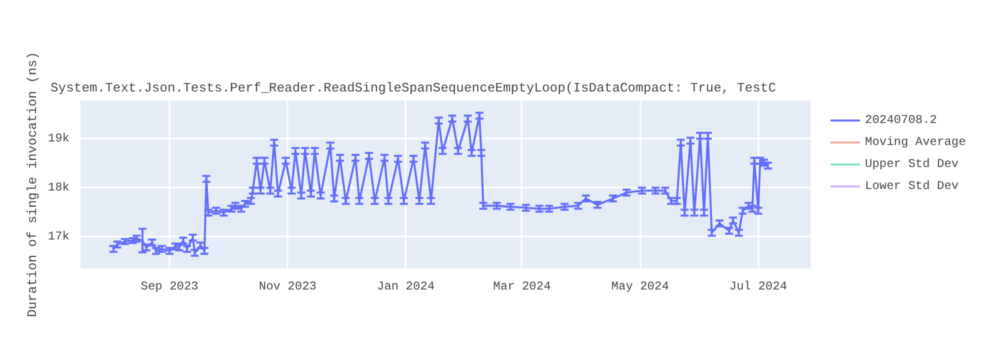  I want to click on x-tick-label: Jan 2024, so click(406, 287).